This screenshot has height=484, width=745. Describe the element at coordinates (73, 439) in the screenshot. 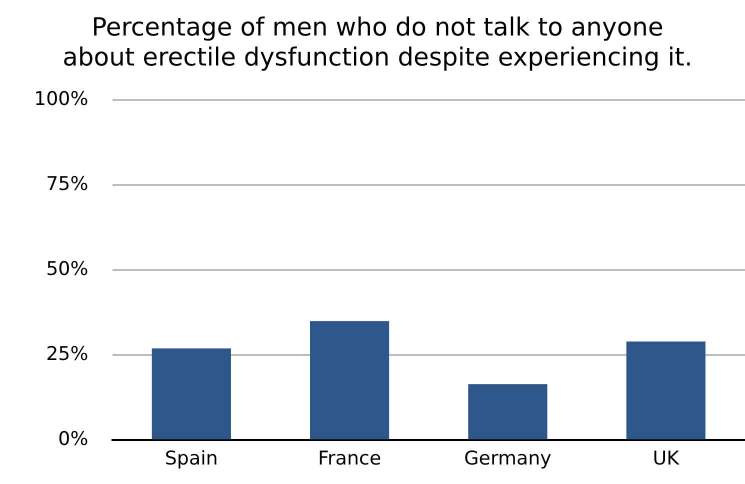

I see `y-tick-label: 0%` at that location.